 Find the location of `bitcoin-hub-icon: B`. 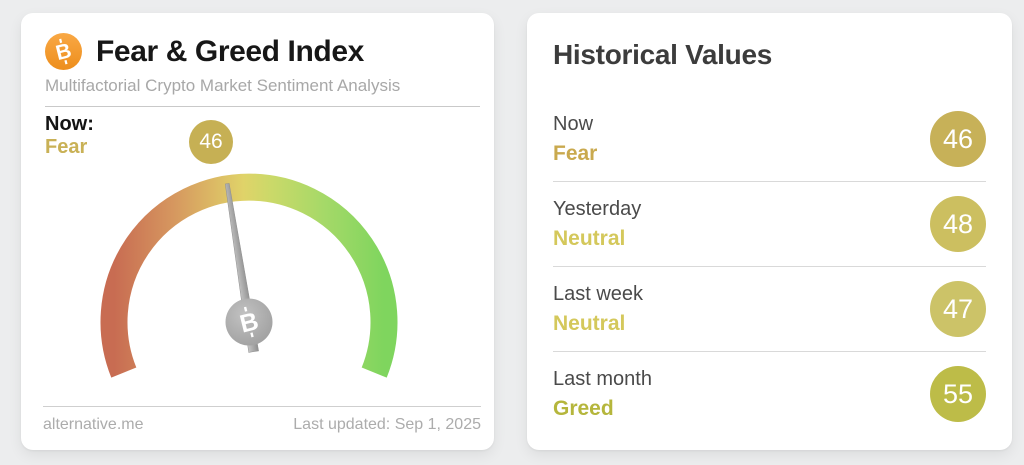

bitcoin-hub-icon: B is located at coordinates (249, 322).